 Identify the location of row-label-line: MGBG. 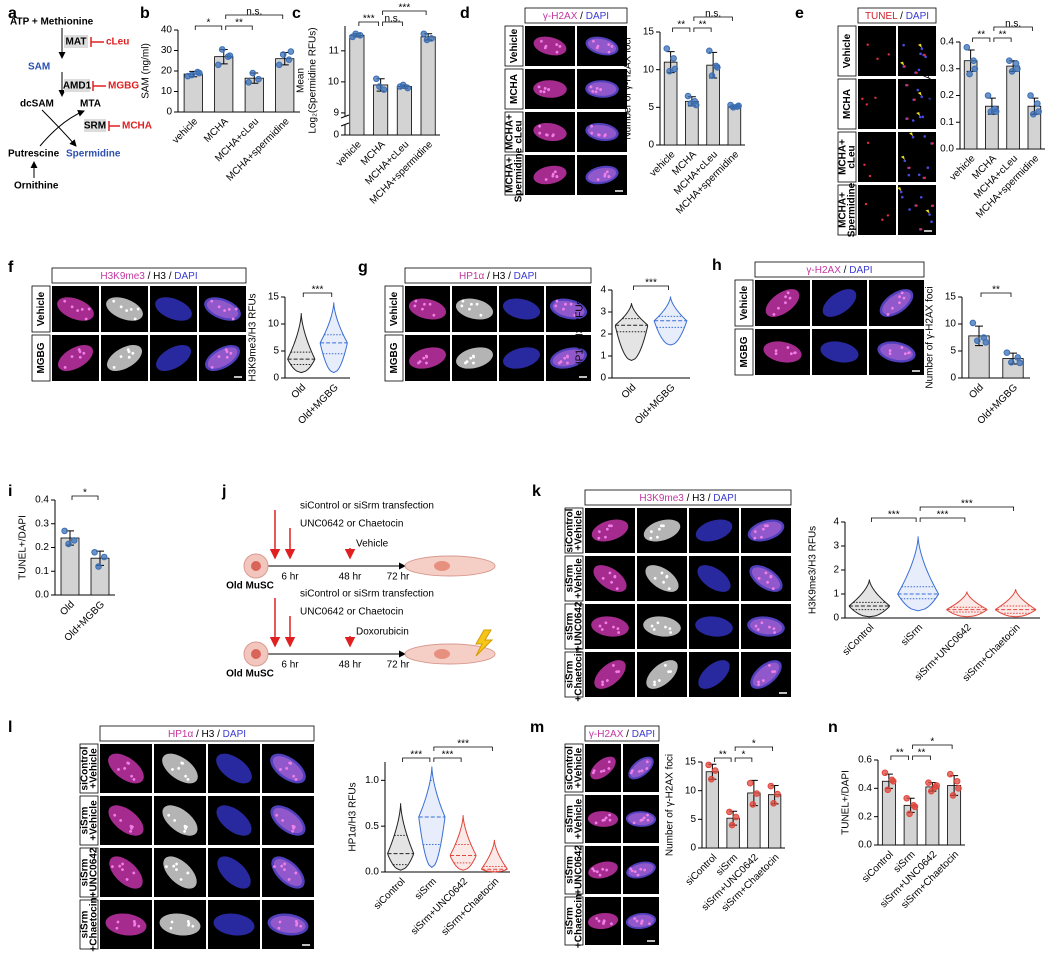
(744, 351).